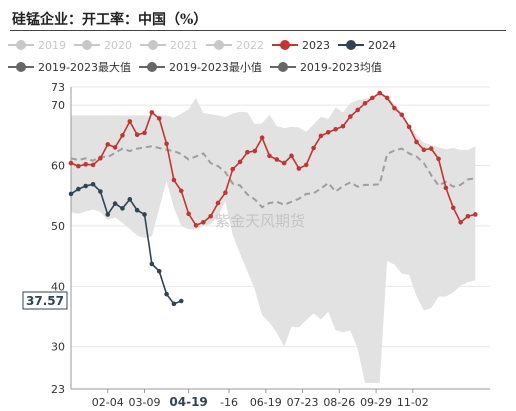 The height and width of the screenshot is (411, 516). I want to click on legend-label: 2022, so click(250, 45).